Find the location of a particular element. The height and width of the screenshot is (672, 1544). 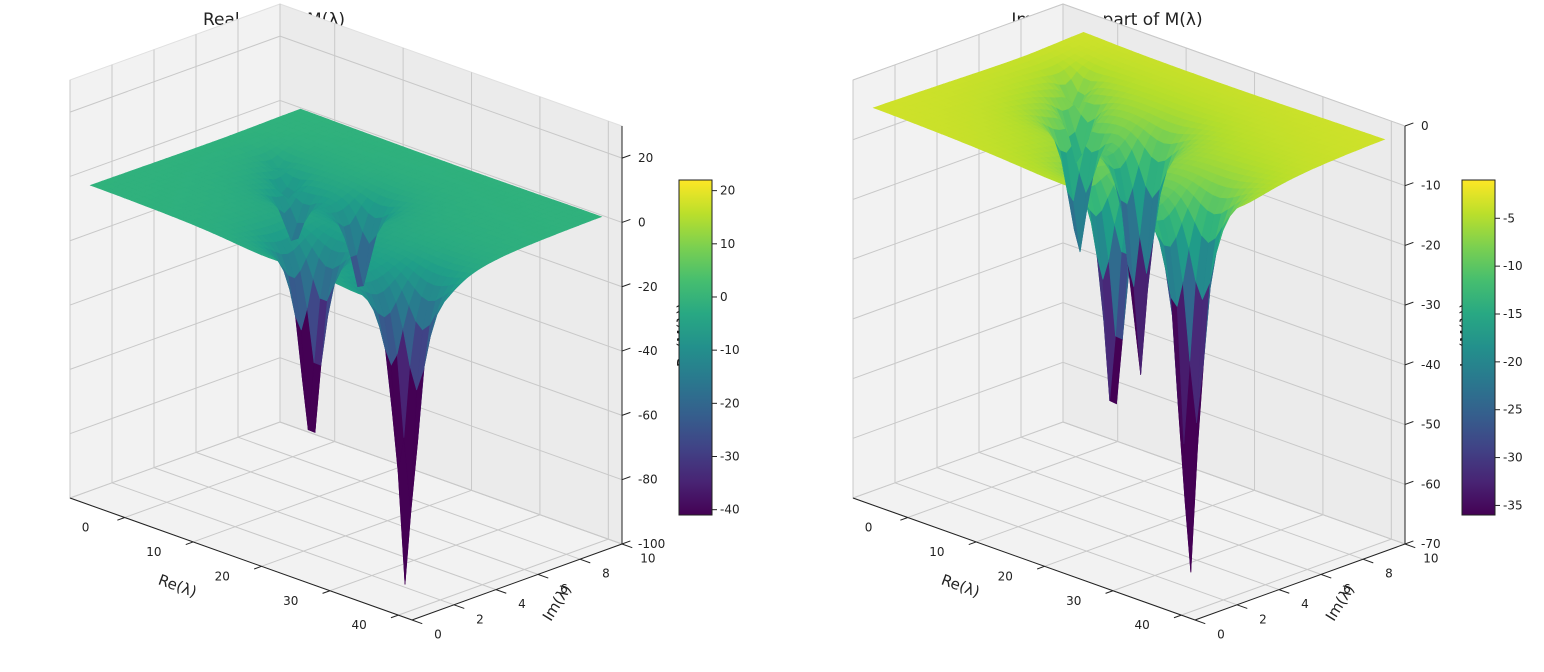

colorbar-tick-label: -35 is located at coordinates (1513, 505).